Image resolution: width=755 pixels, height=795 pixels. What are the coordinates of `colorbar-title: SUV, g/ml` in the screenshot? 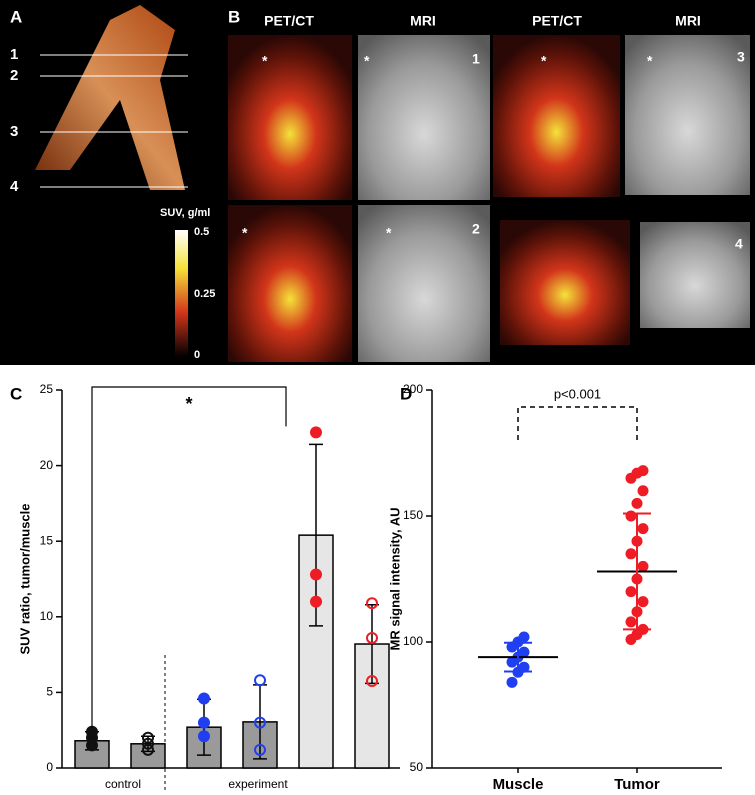 It's located at (185, 213).